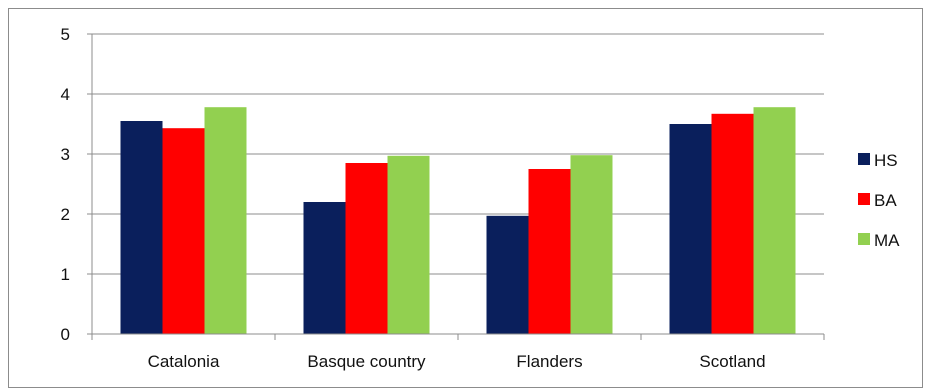  Describe the element at coordinates (732, 223) in the screenshot. I see `bar-ba-scotland` at that location.